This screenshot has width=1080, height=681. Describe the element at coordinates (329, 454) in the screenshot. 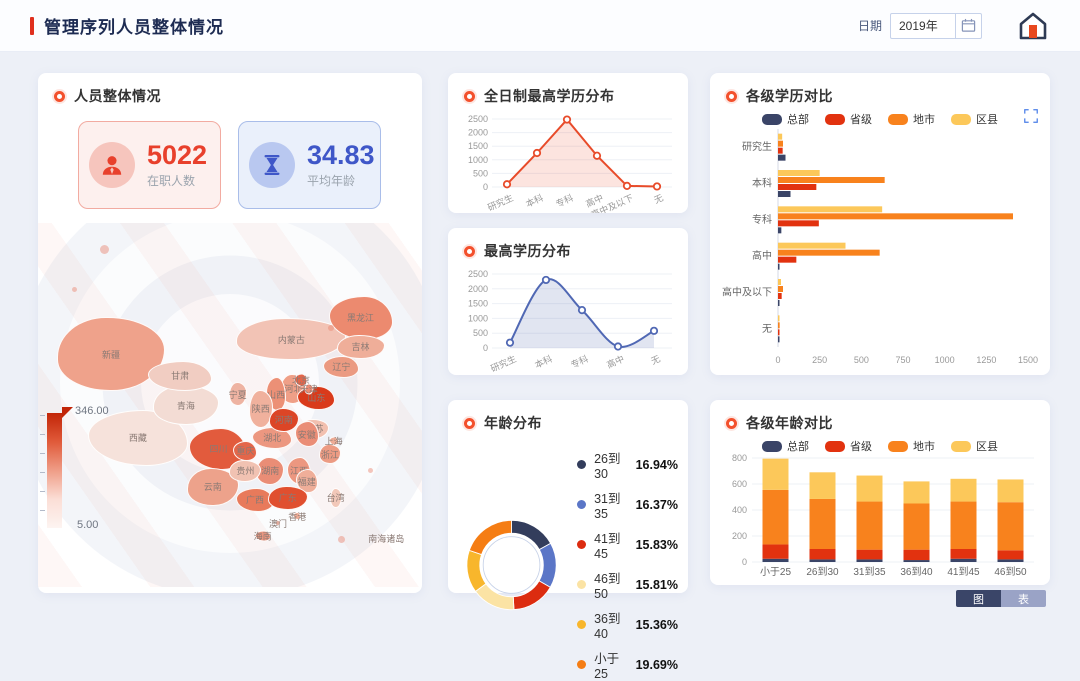

I see `province-label: 浙江` at that location.